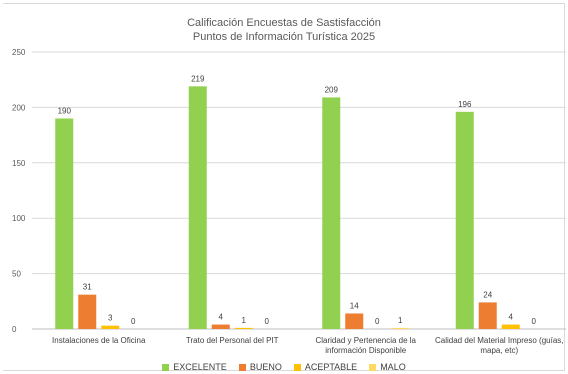 The height and width of the screenshot is (374, 568). What do you see at coordinates (65, 110) in the screenshot?
I see `data-label: 190` at bounding box center [65, 110].